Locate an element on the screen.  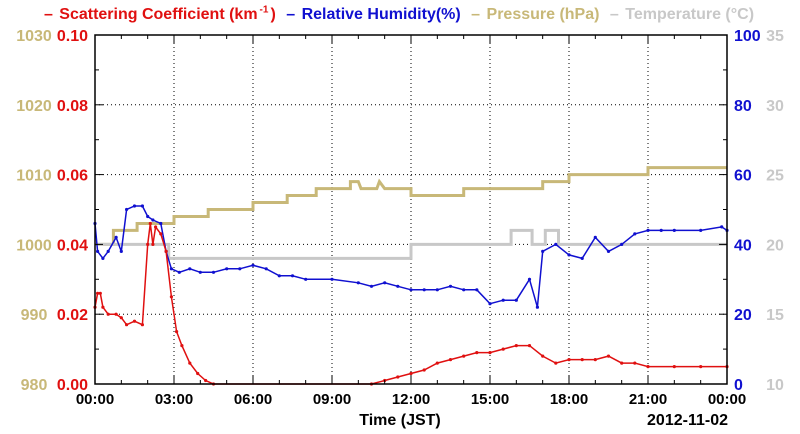
y-tick-label-scattering: 0.10 is located at coordinates (72, 36).